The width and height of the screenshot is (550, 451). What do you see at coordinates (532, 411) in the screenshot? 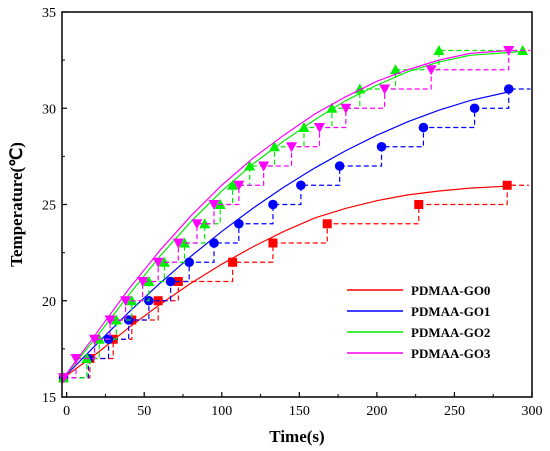
I see `x-tick-label: 300` at bounding box center [532, 411].